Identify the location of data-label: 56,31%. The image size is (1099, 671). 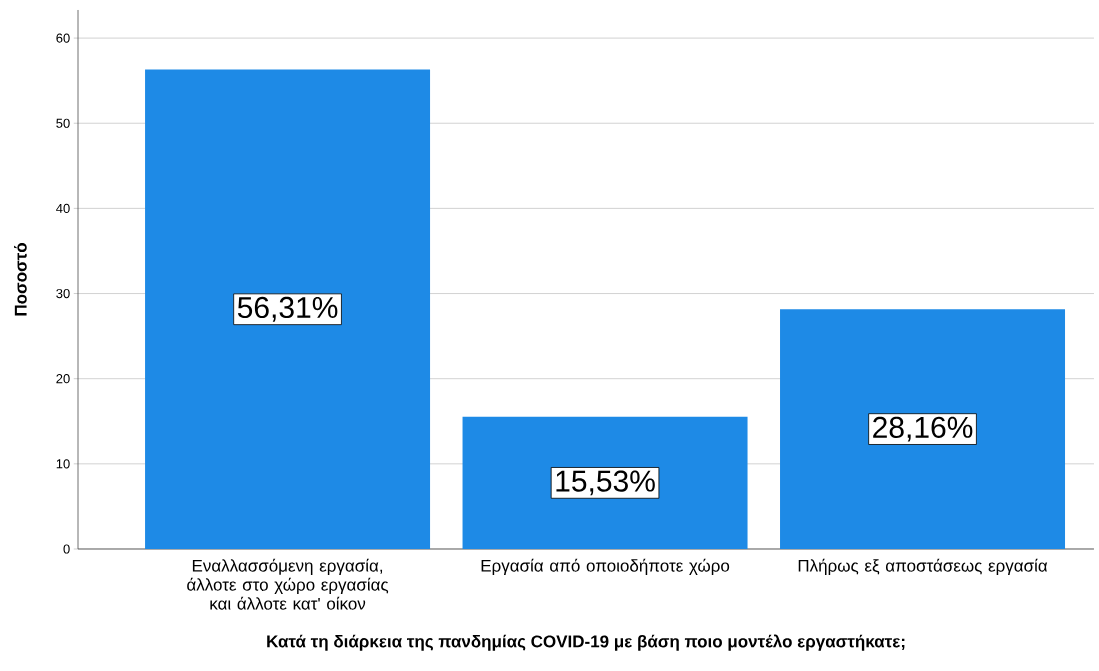
(287, 309).